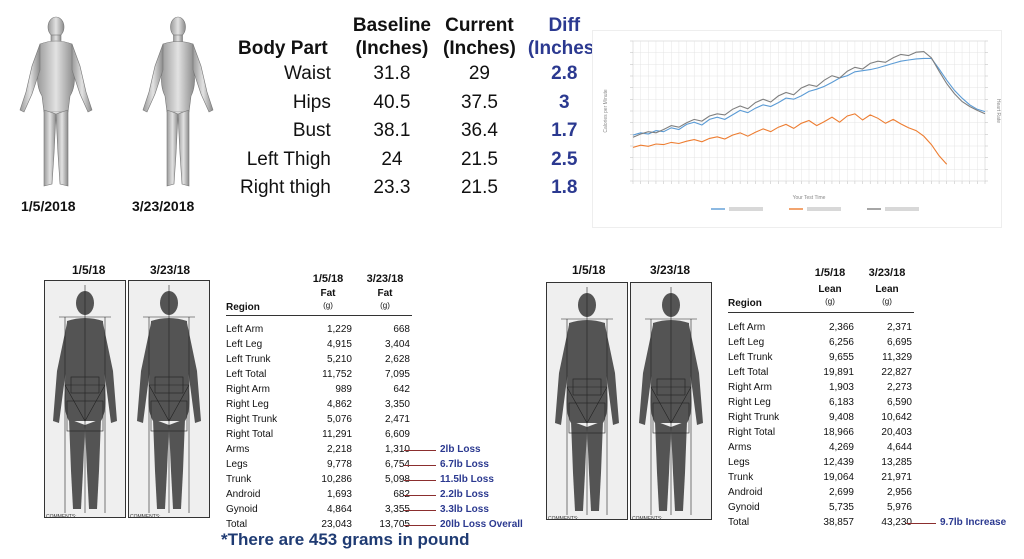  I want to click on fat-dxa-scan-before, so click(85, 399).